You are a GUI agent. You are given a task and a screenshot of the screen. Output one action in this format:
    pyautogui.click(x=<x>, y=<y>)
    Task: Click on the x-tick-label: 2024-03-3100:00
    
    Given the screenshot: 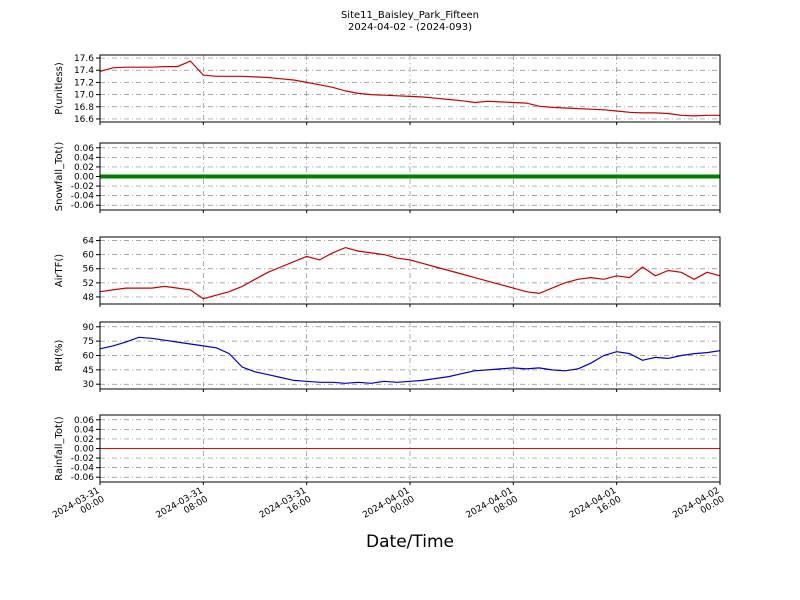 What is the action you would take?
    pyautogui.click(x=79, y=508)
    